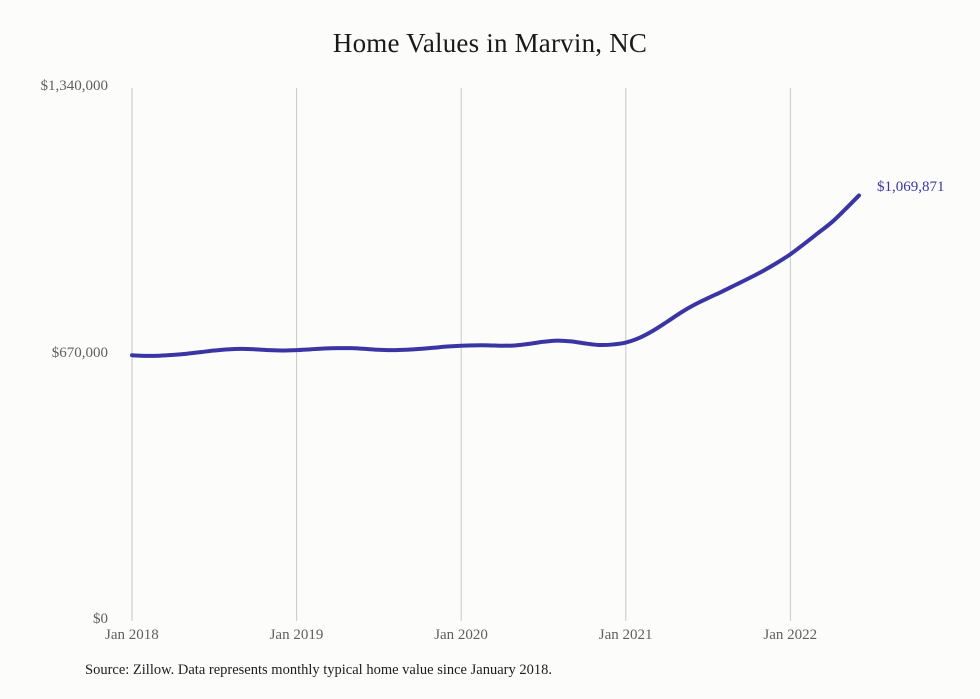 Image resolution: width=980 pixels, height=699 pixels. I want to click on x-axis-tick-label: Jan 2020, so click(461, 635).